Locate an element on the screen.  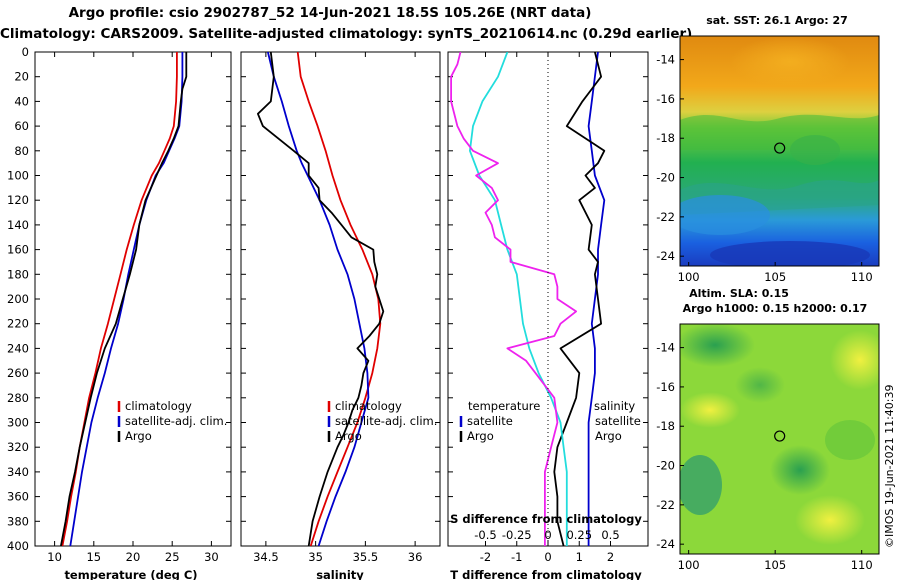
salinity-lines is located at coordinates (320, 299).